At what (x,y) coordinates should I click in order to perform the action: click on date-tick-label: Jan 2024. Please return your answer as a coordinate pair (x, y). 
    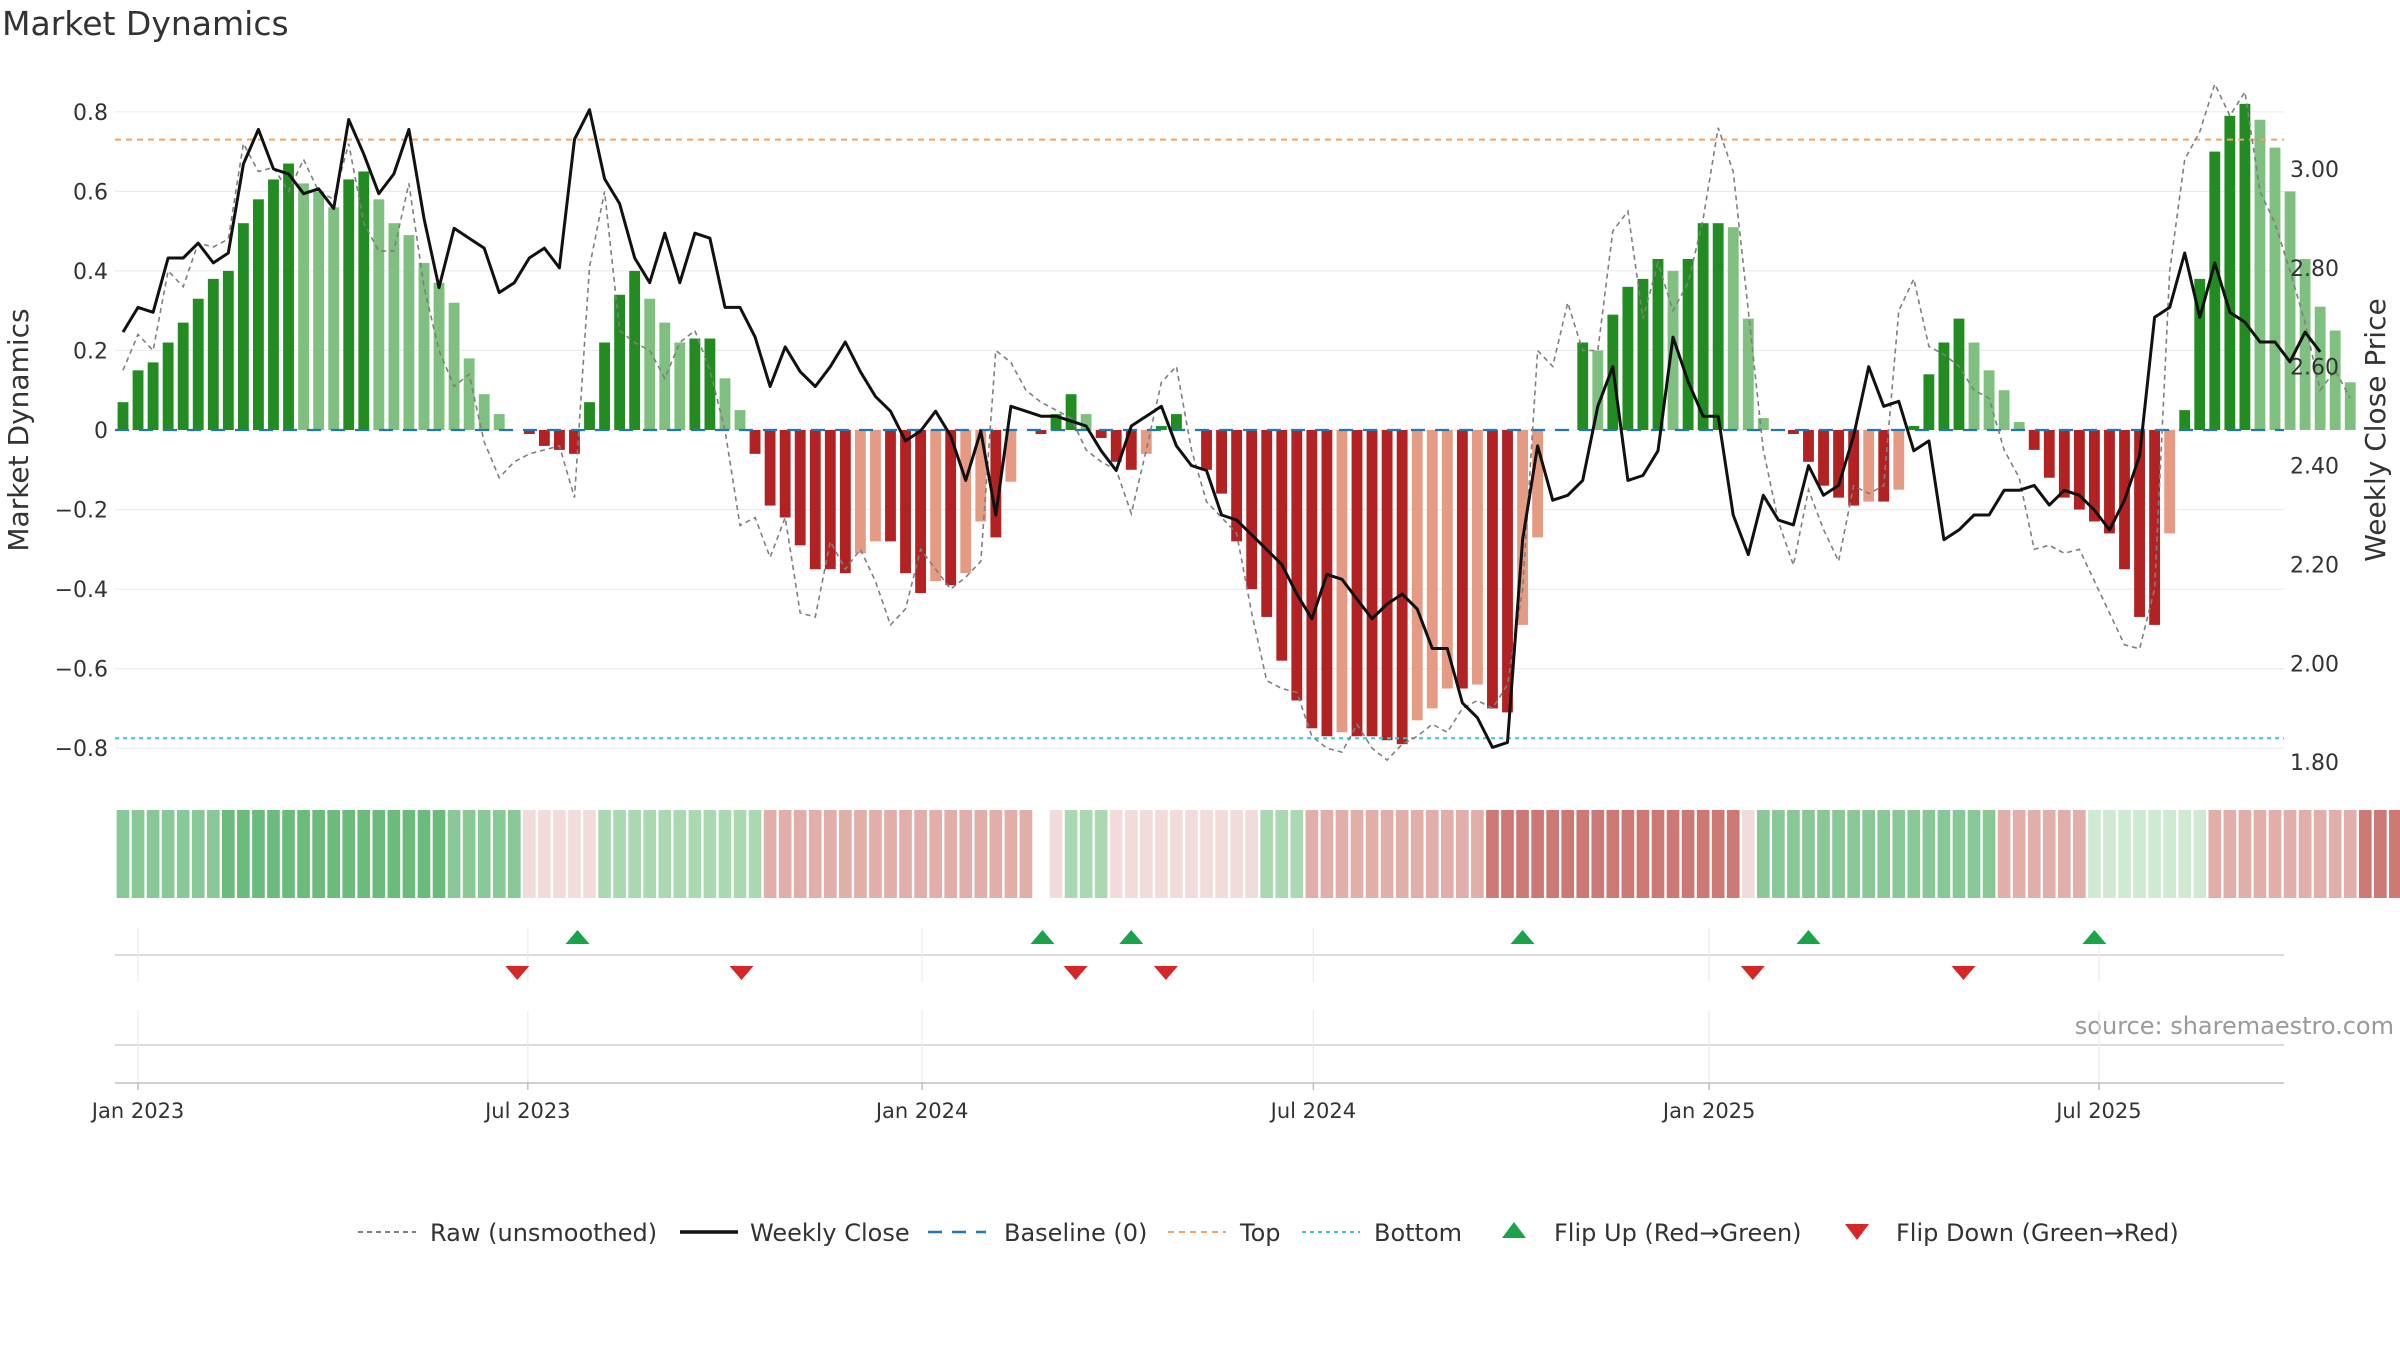
    Looking at the image, I should click on (921, 1111).